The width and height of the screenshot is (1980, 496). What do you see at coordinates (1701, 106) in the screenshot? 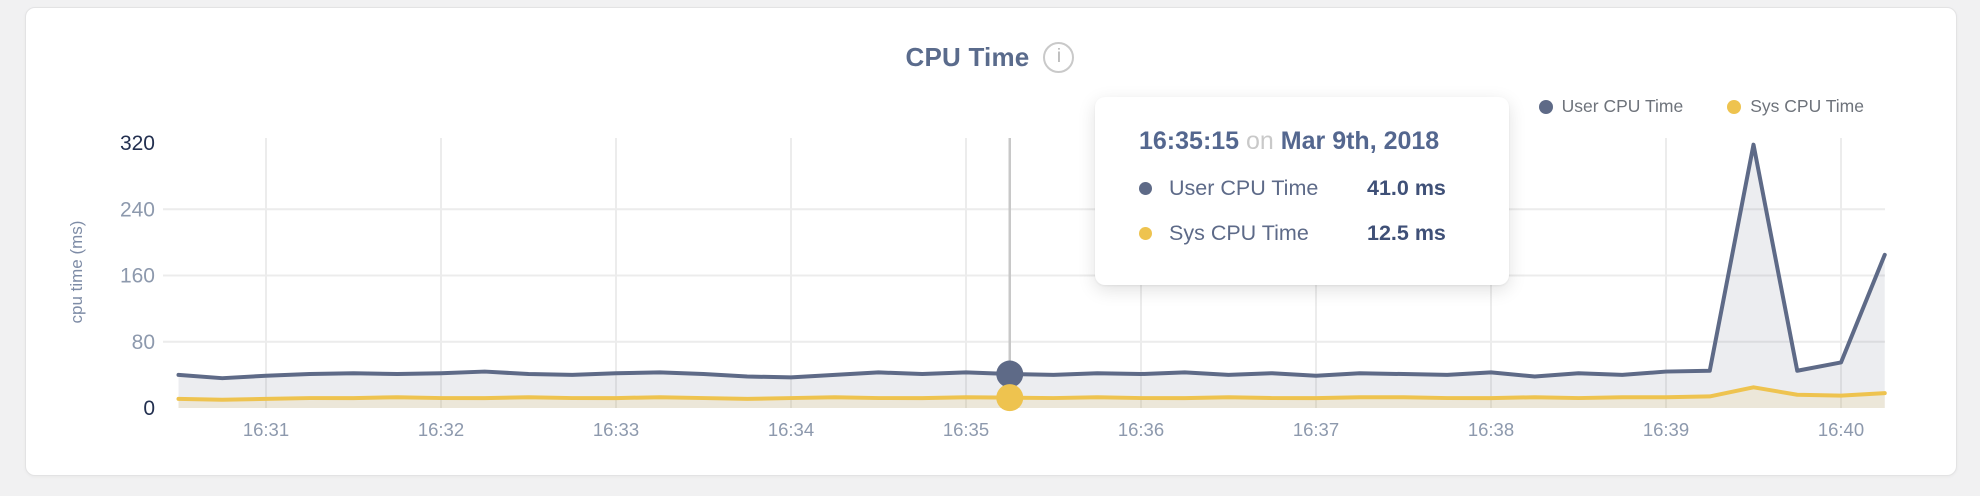
I see `chart-legend: User CPU Time Sys CPU Time` at bounding box center [1701, 106].